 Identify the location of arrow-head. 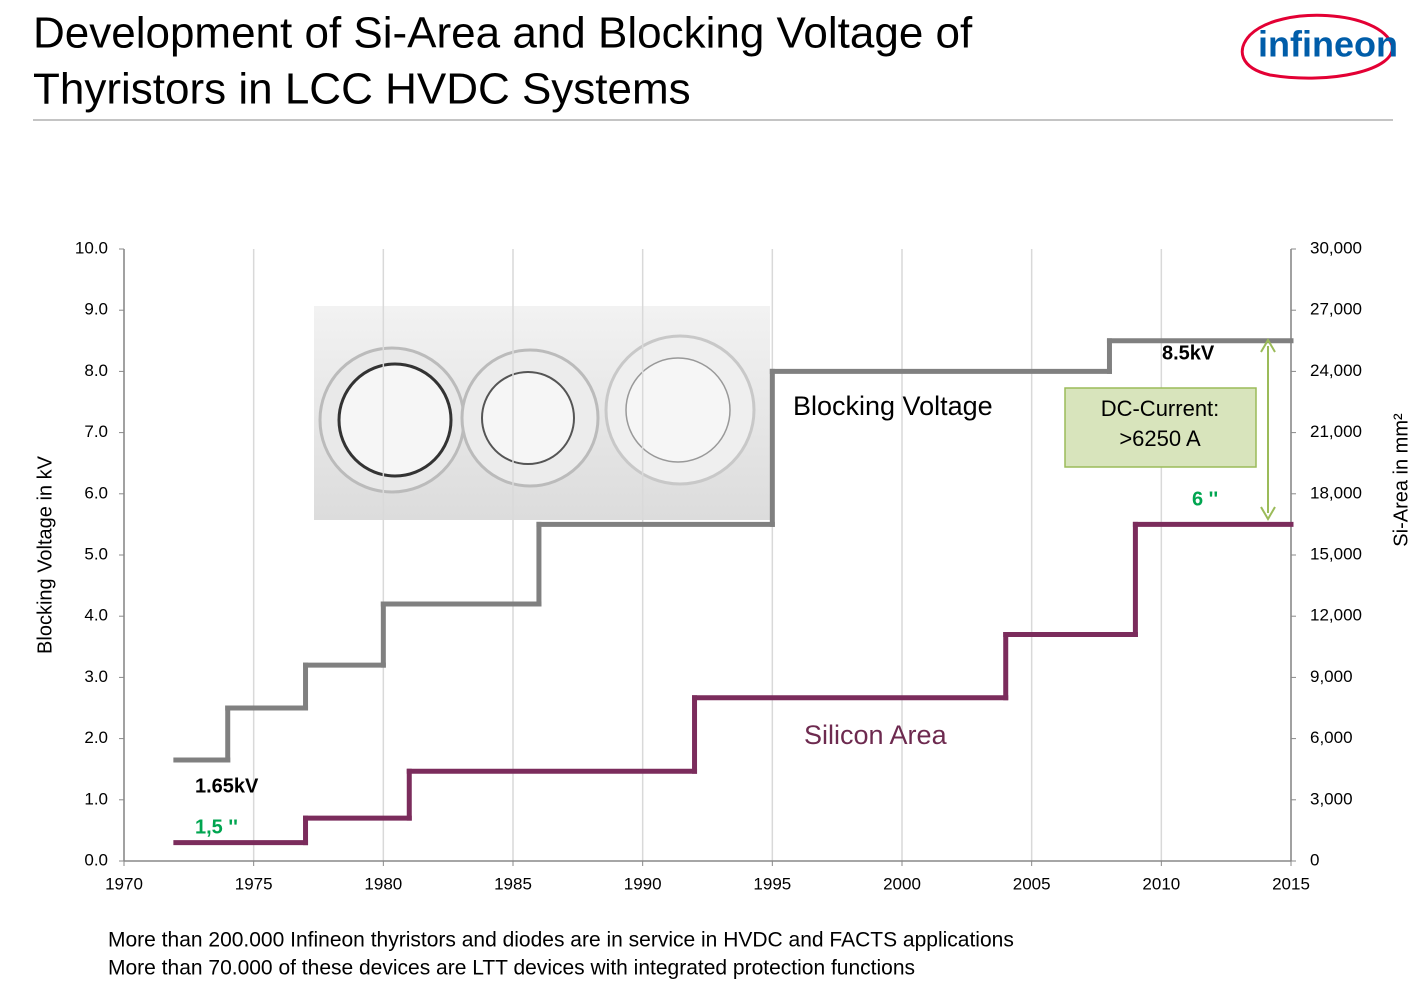
(1268, 429).